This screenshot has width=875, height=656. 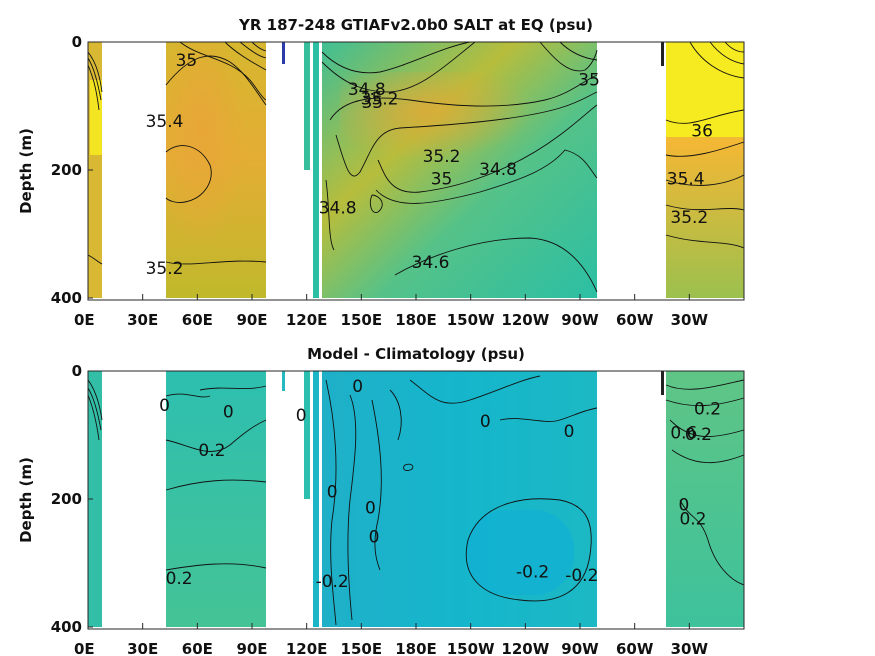 I want to click on contour-label: 34.6, so click(x=431, y=263).